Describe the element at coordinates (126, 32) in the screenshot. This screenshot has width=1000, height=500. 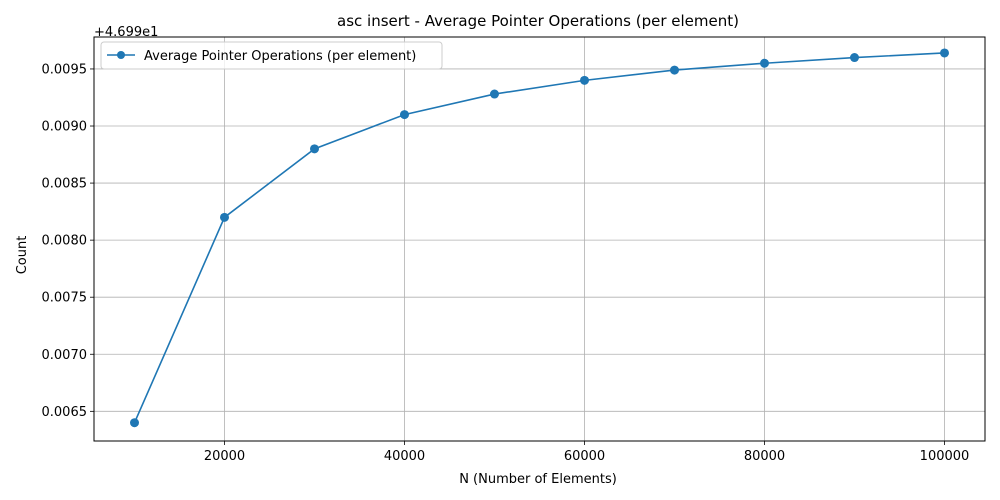
I see `y-axis-offset-label: +4.699e1` at that location.